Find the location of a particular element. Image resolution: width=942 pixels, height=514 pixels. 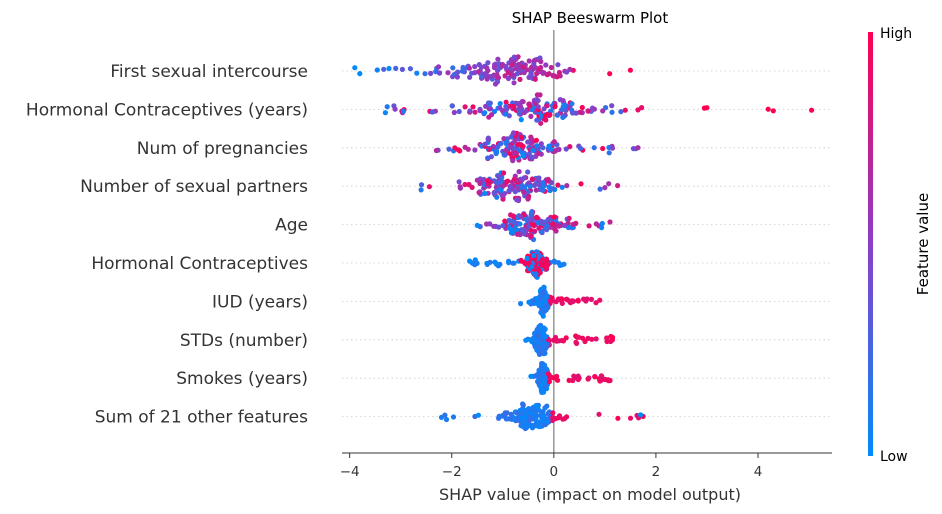

colorbar-title: Feature value is located at coordinates (923, 244).